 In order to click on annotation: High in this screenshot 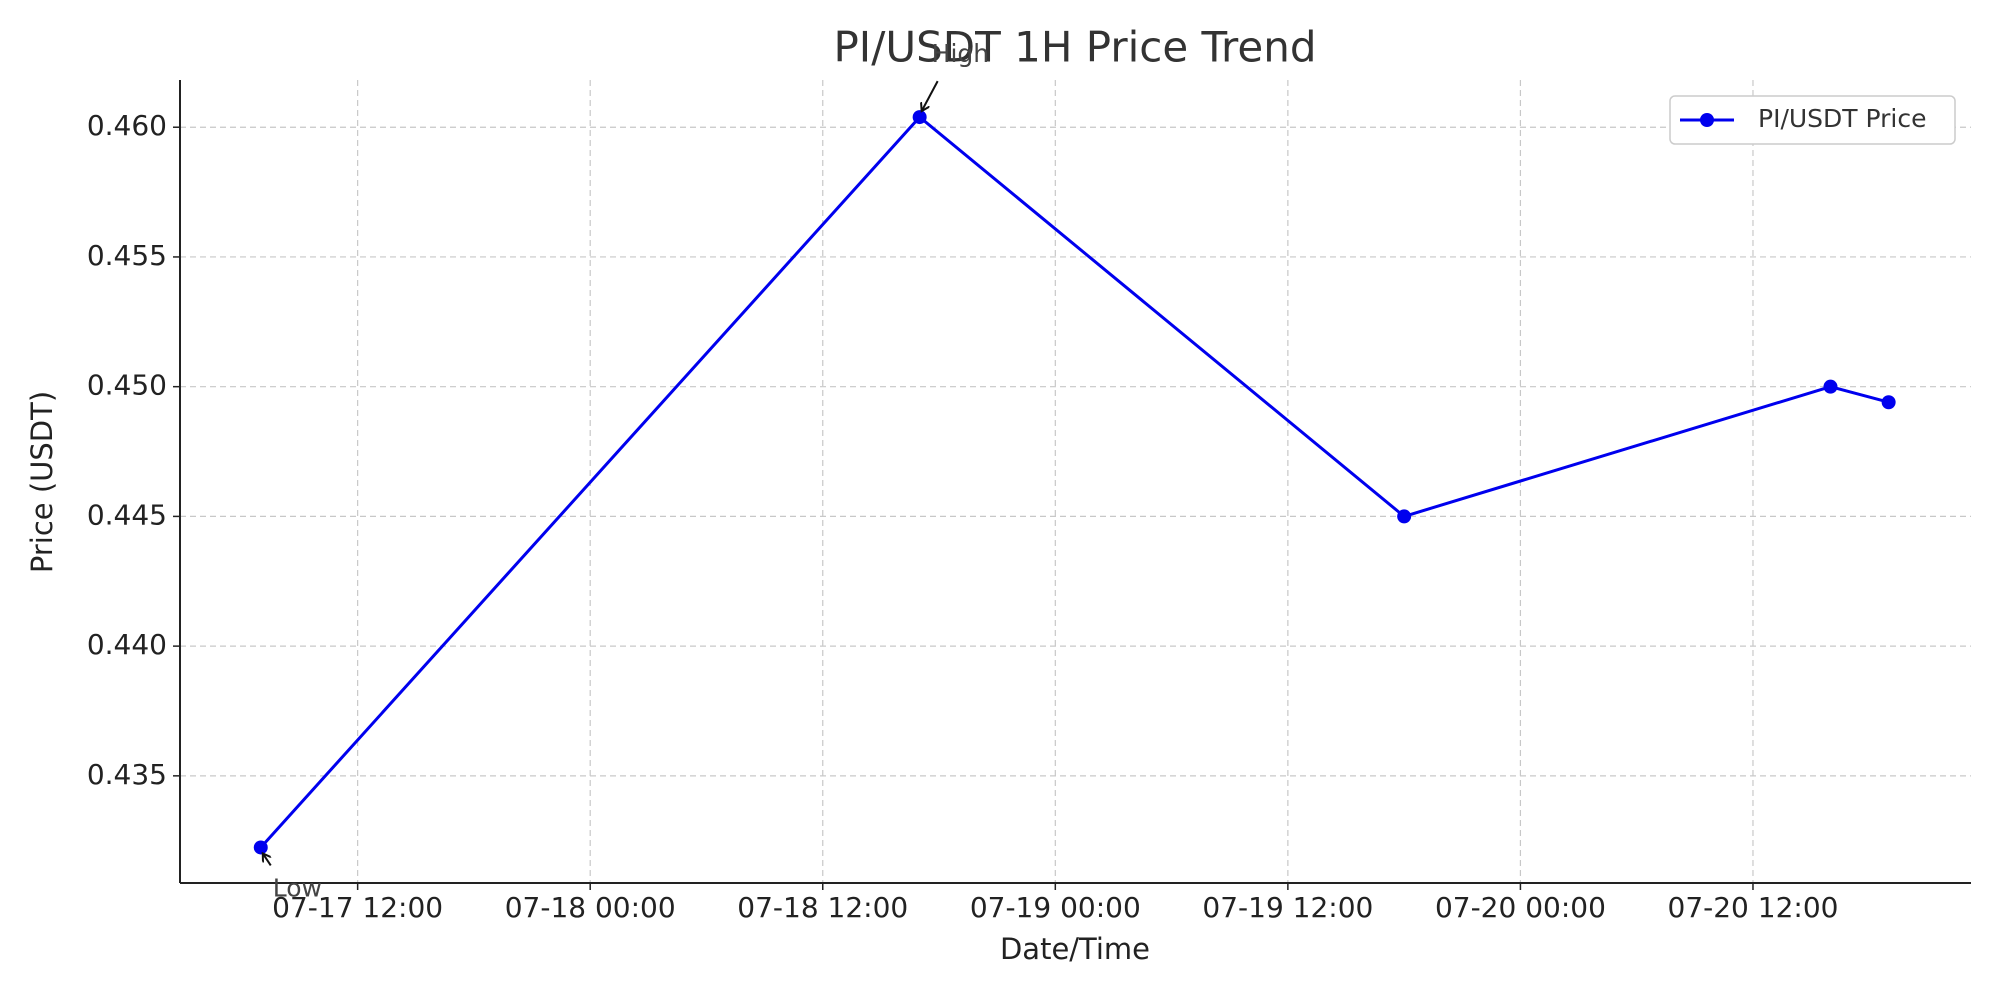, I will do `click(960, 53)`.